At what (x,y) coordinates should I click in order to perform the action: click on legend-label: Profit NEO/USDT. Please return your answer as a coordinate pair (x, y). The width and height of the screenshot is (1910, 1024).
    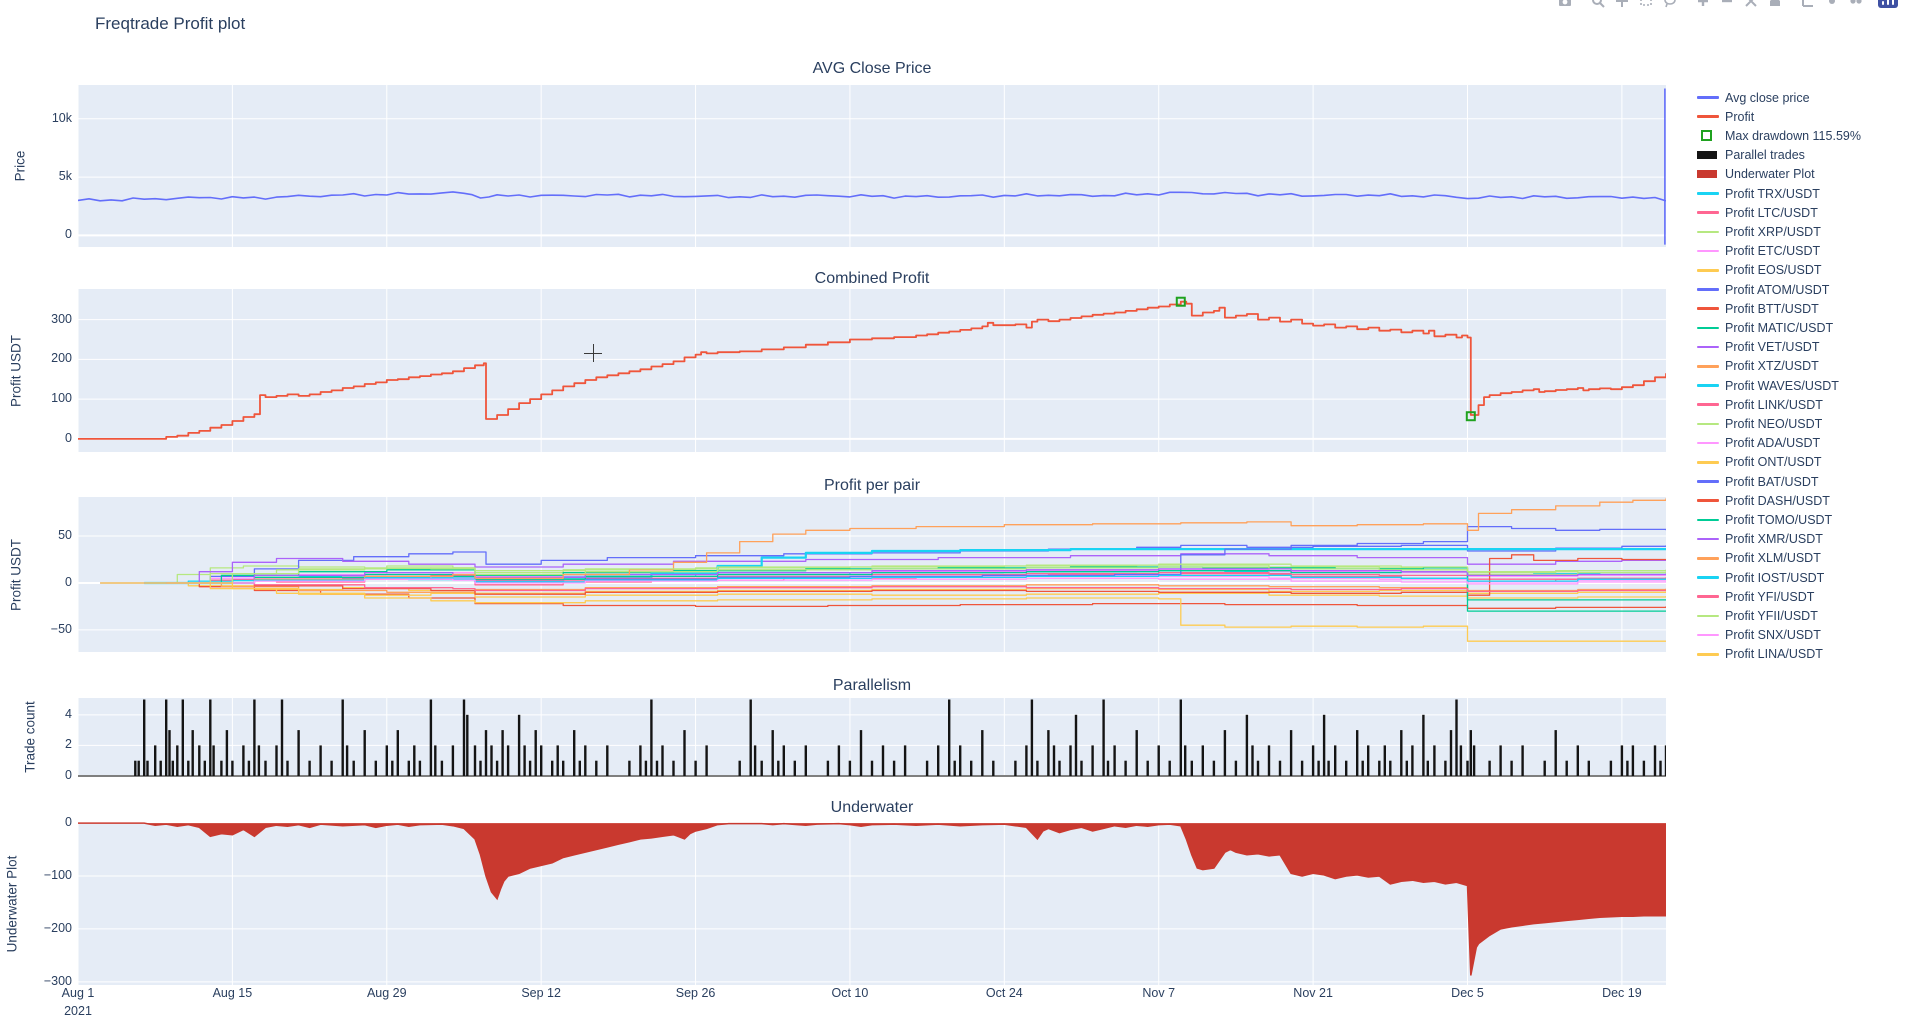
    Looking at the image, I should click on (1774, 423).